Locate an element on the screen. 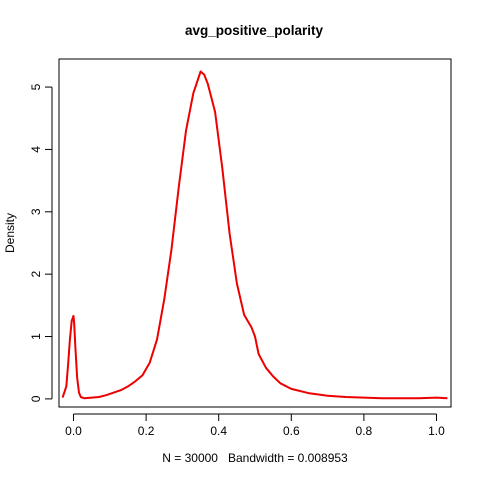 The width and height of the screenshot is (480, 480). x-axis: 0.0 0.2 0.4 0.6 0.8 1.0 is located at coordinates (255, 425).